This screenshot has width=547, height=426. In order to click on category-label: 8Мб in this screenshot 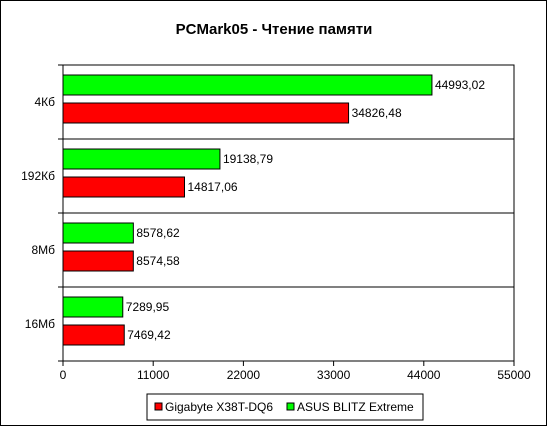, I will do `click(43, 250)`.